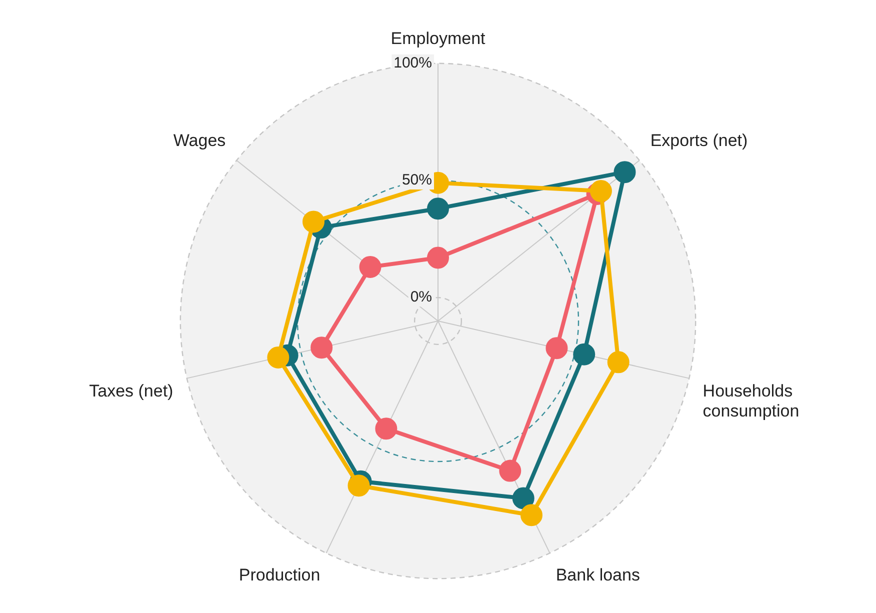 The width and height of the screenshot is (876, 613). Describe the element at coordinates (598, 575) in the screenshot. I see `spoke-label: Bank loans` at that location.